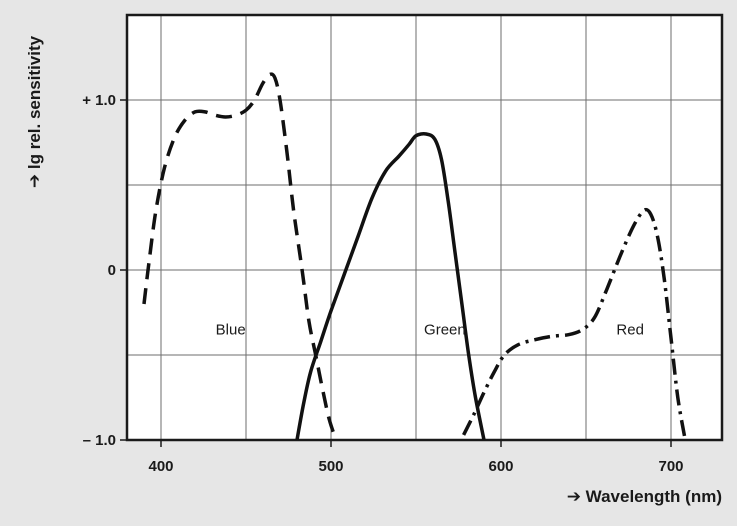 Image resolution: width=737 pixels, height=526 pixels. I want to click on x-tick-label: 600, so click(500, 466).